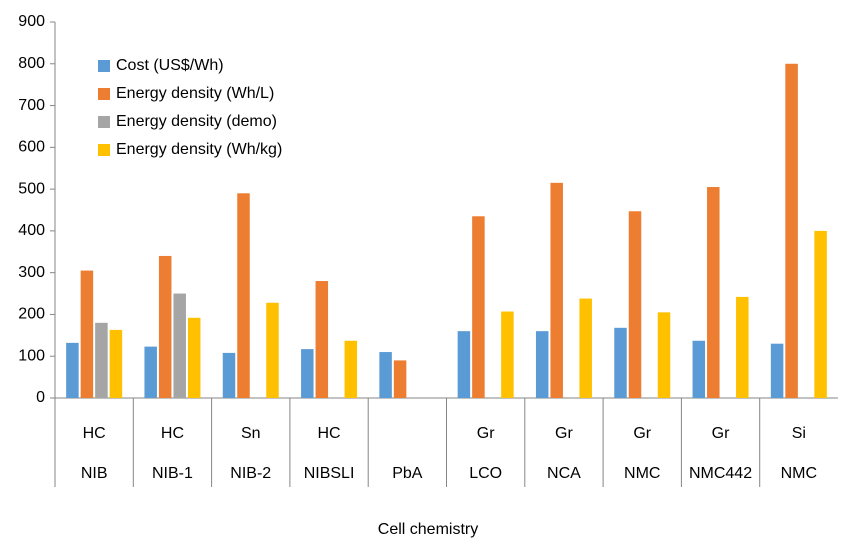 The image size is (842, 542). Describe the element at coordinates (329, 473) in the screenshot. I see `x-tick-label: NIBSLI` at that location.